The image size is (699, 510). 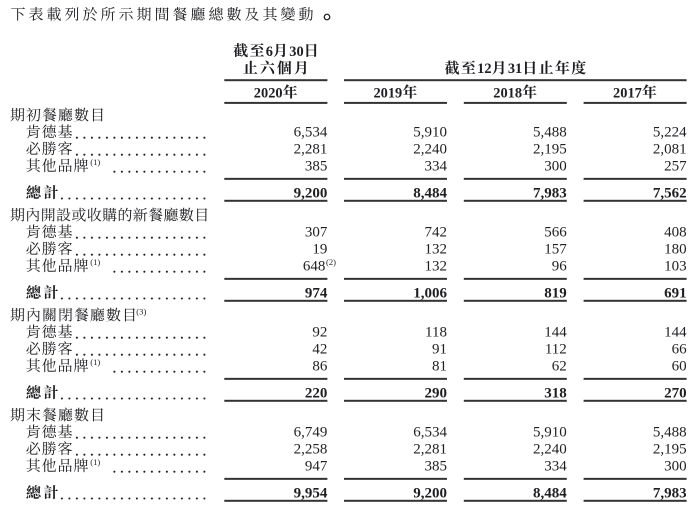 I want to click on svg-text: 60, so click(x=679, y=367).